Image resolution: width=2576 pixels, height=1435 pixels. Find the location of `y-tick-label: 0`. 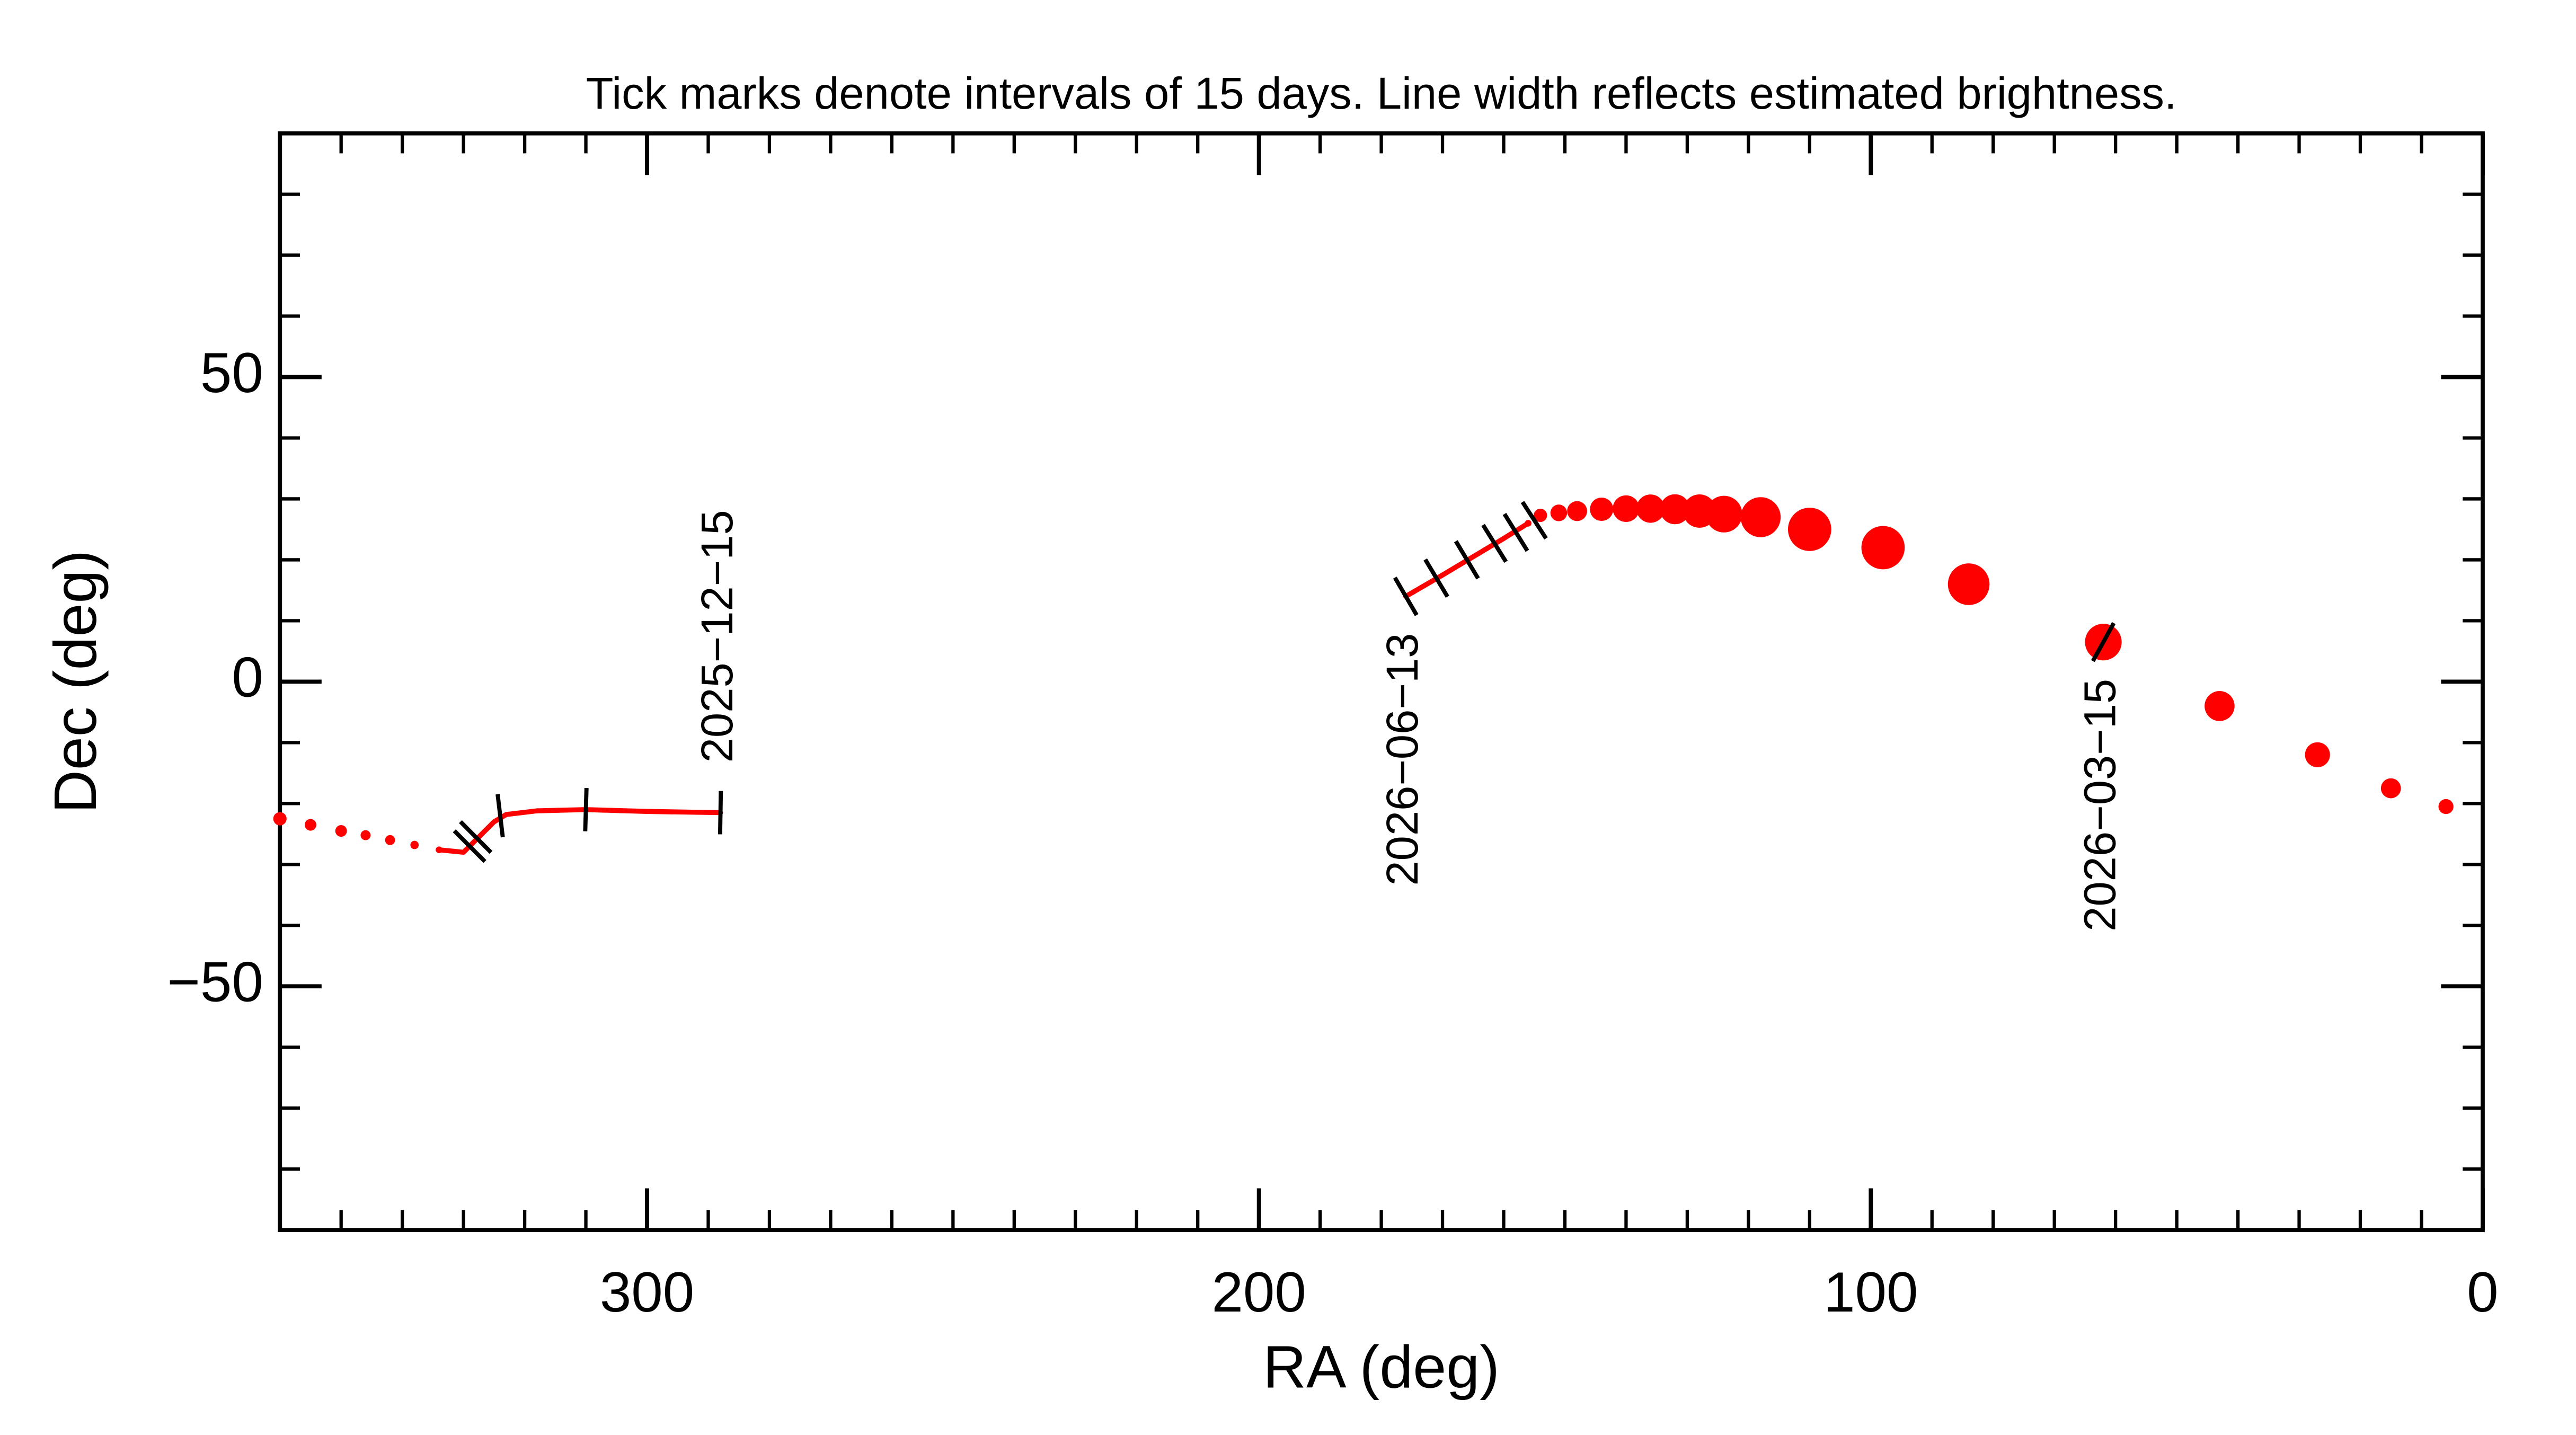

y-tick-label: 0 is located at coordinates (247, 677).